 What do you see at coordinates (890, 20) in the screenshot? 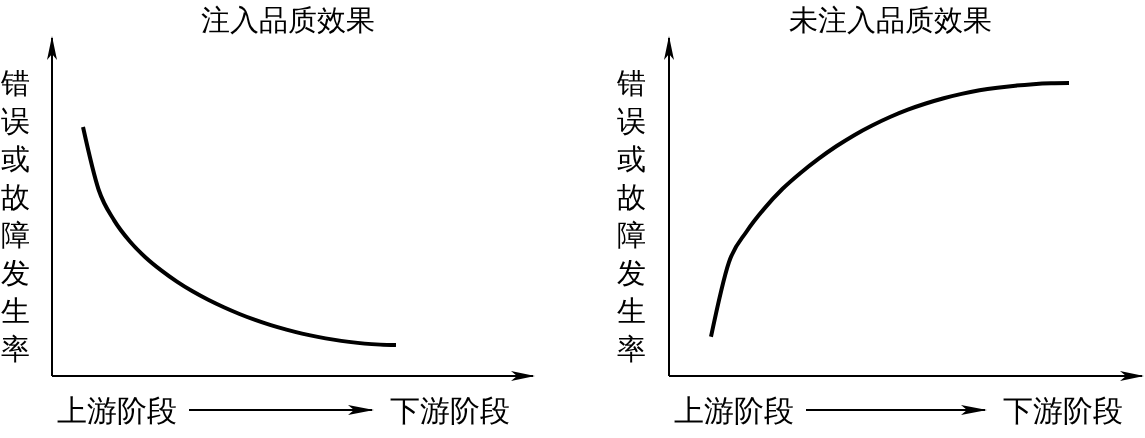
I see `chart-title: 未注入品质效果` at bounding box center [890, 20].